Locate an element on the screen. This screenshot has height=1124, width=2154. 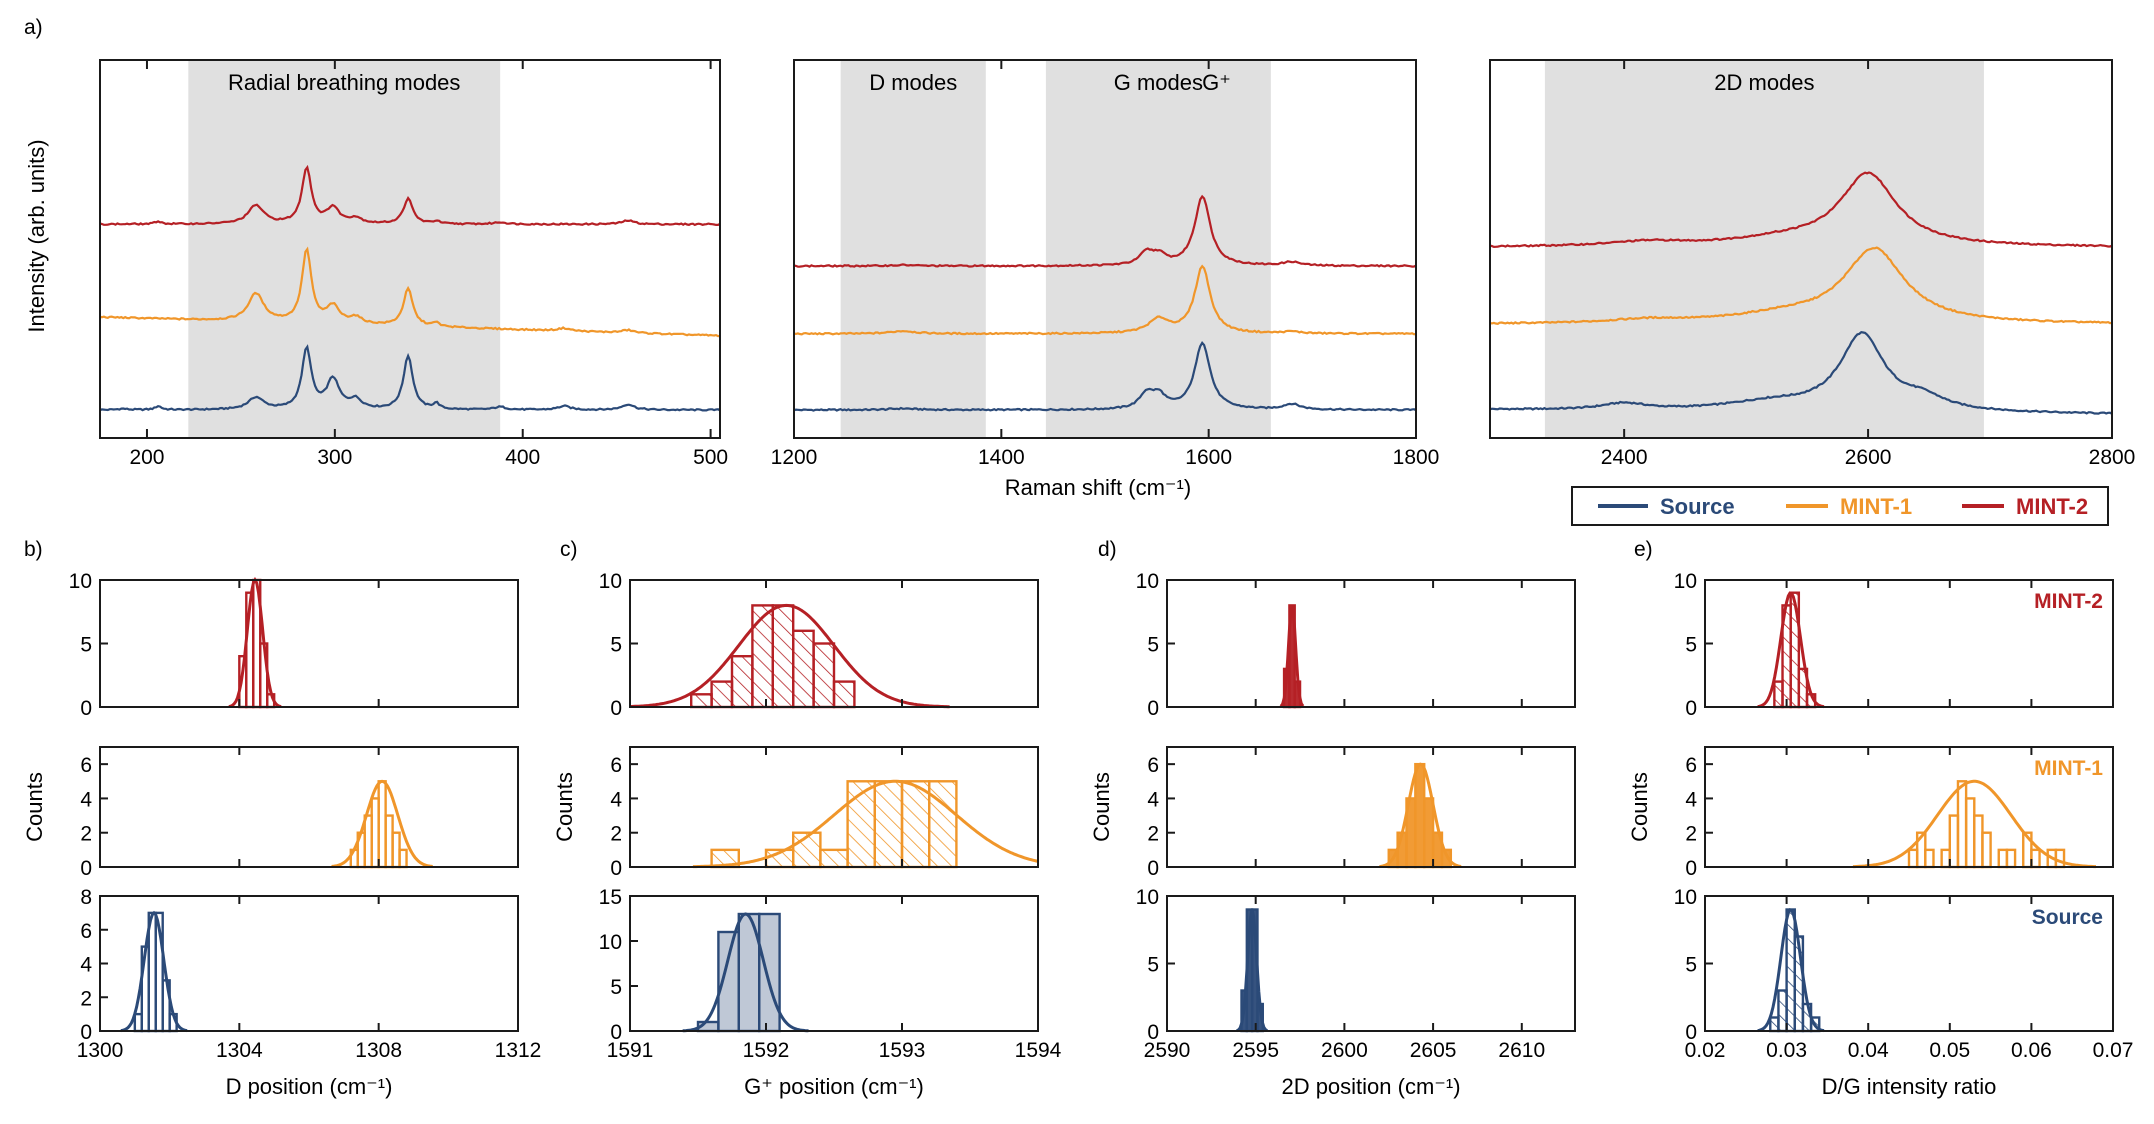
histogram-row-mint-2: 0 5 10 MINT-2 is located at coordinates (1894, 645).